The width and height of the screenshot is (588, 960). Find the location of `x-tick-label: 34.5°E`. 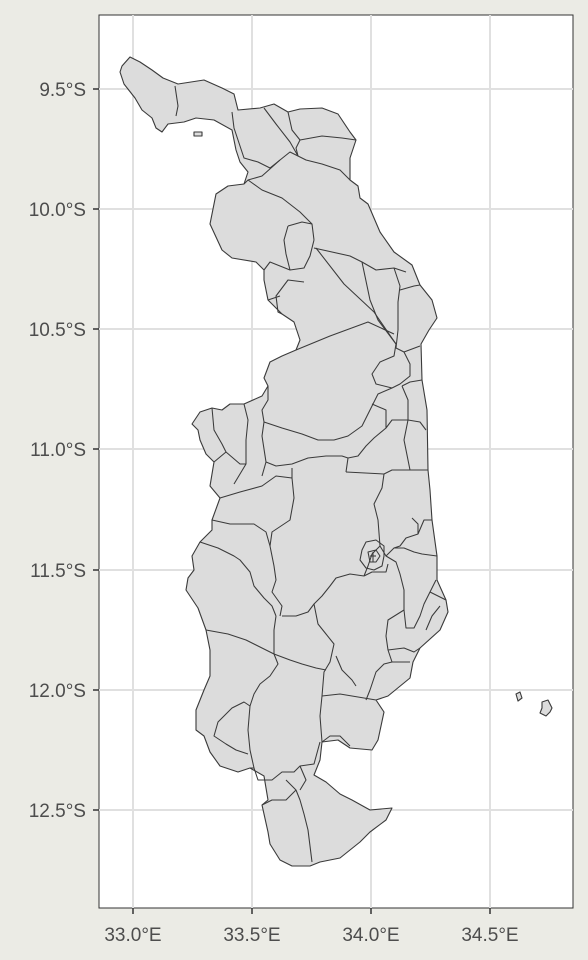

x-tick-label: 34.5°E is located at coordinates (489, 935).